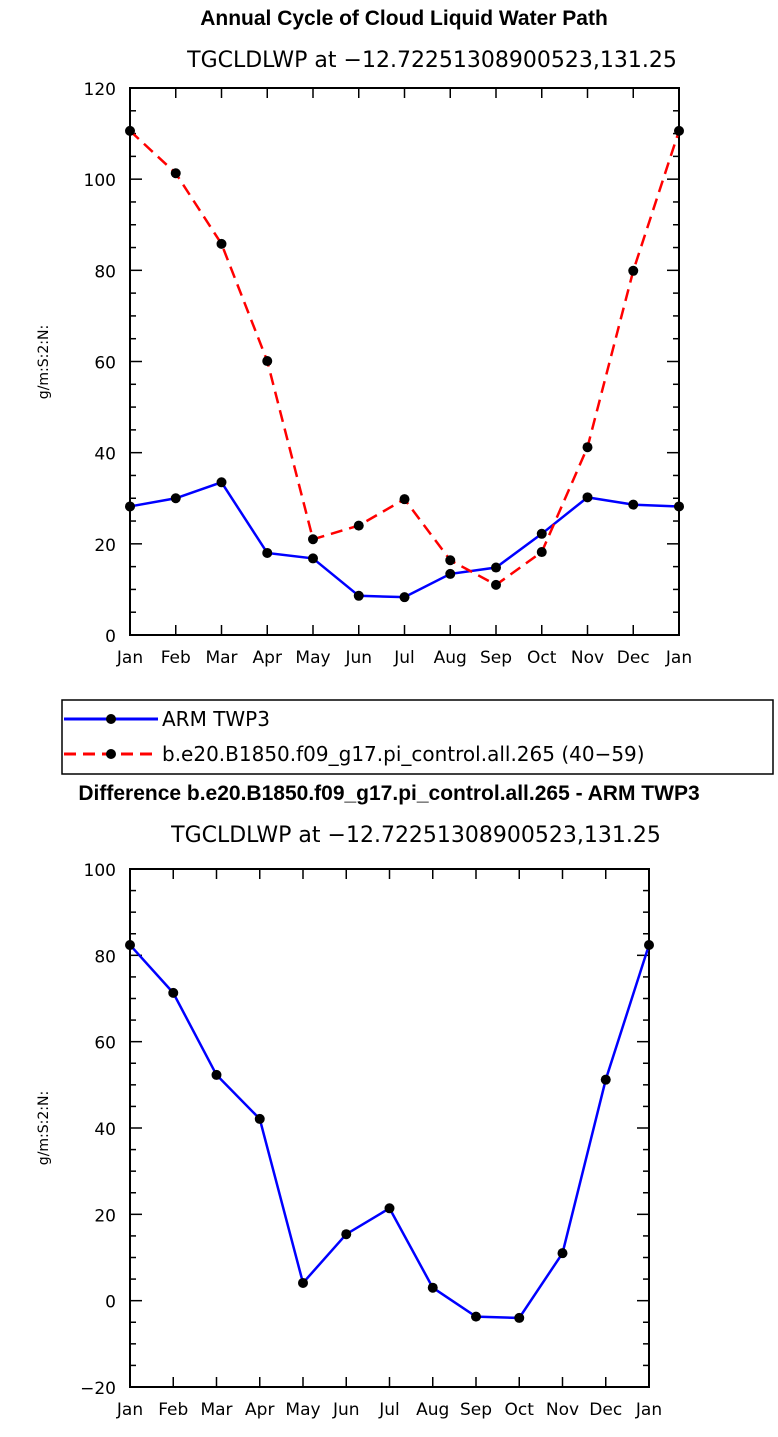 The width and height of the screenshot is (778, 1437). Describe the element at coordinates (105, 546) in the screenshot. I see `y-tick-label: 20` at that location.